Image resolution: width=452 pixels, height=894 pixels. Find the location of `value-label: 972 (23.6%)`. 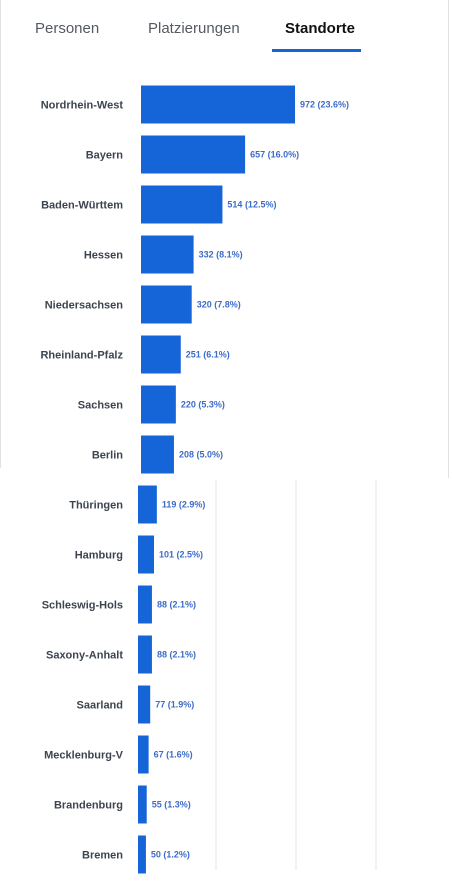

value-label: 972 (23.6%) is located at coordinates (324, 105).